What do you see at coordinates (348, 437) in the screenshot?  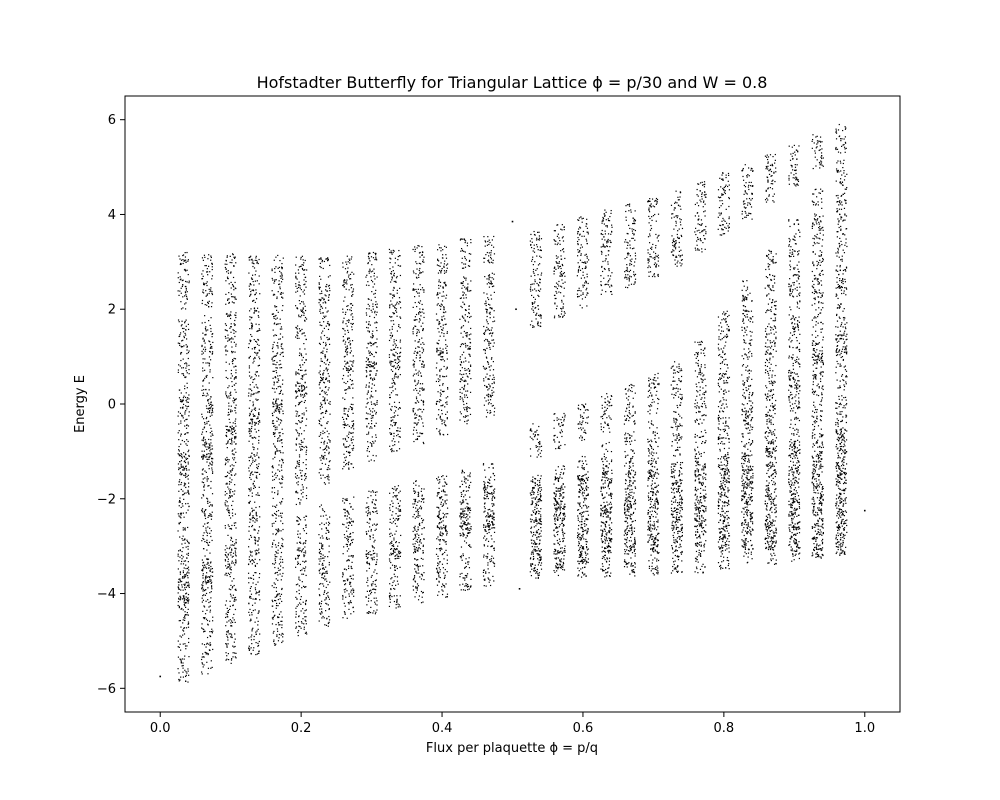 I see `flux-column` at bounding box center [348, 437].